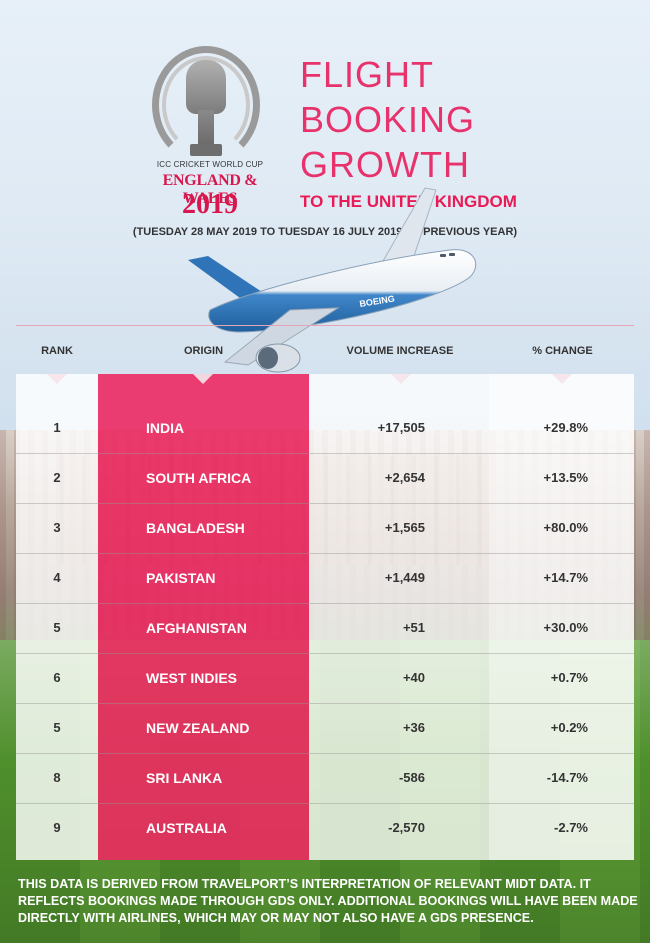  I want to click on origin-column-pointer, so click(203, 379).